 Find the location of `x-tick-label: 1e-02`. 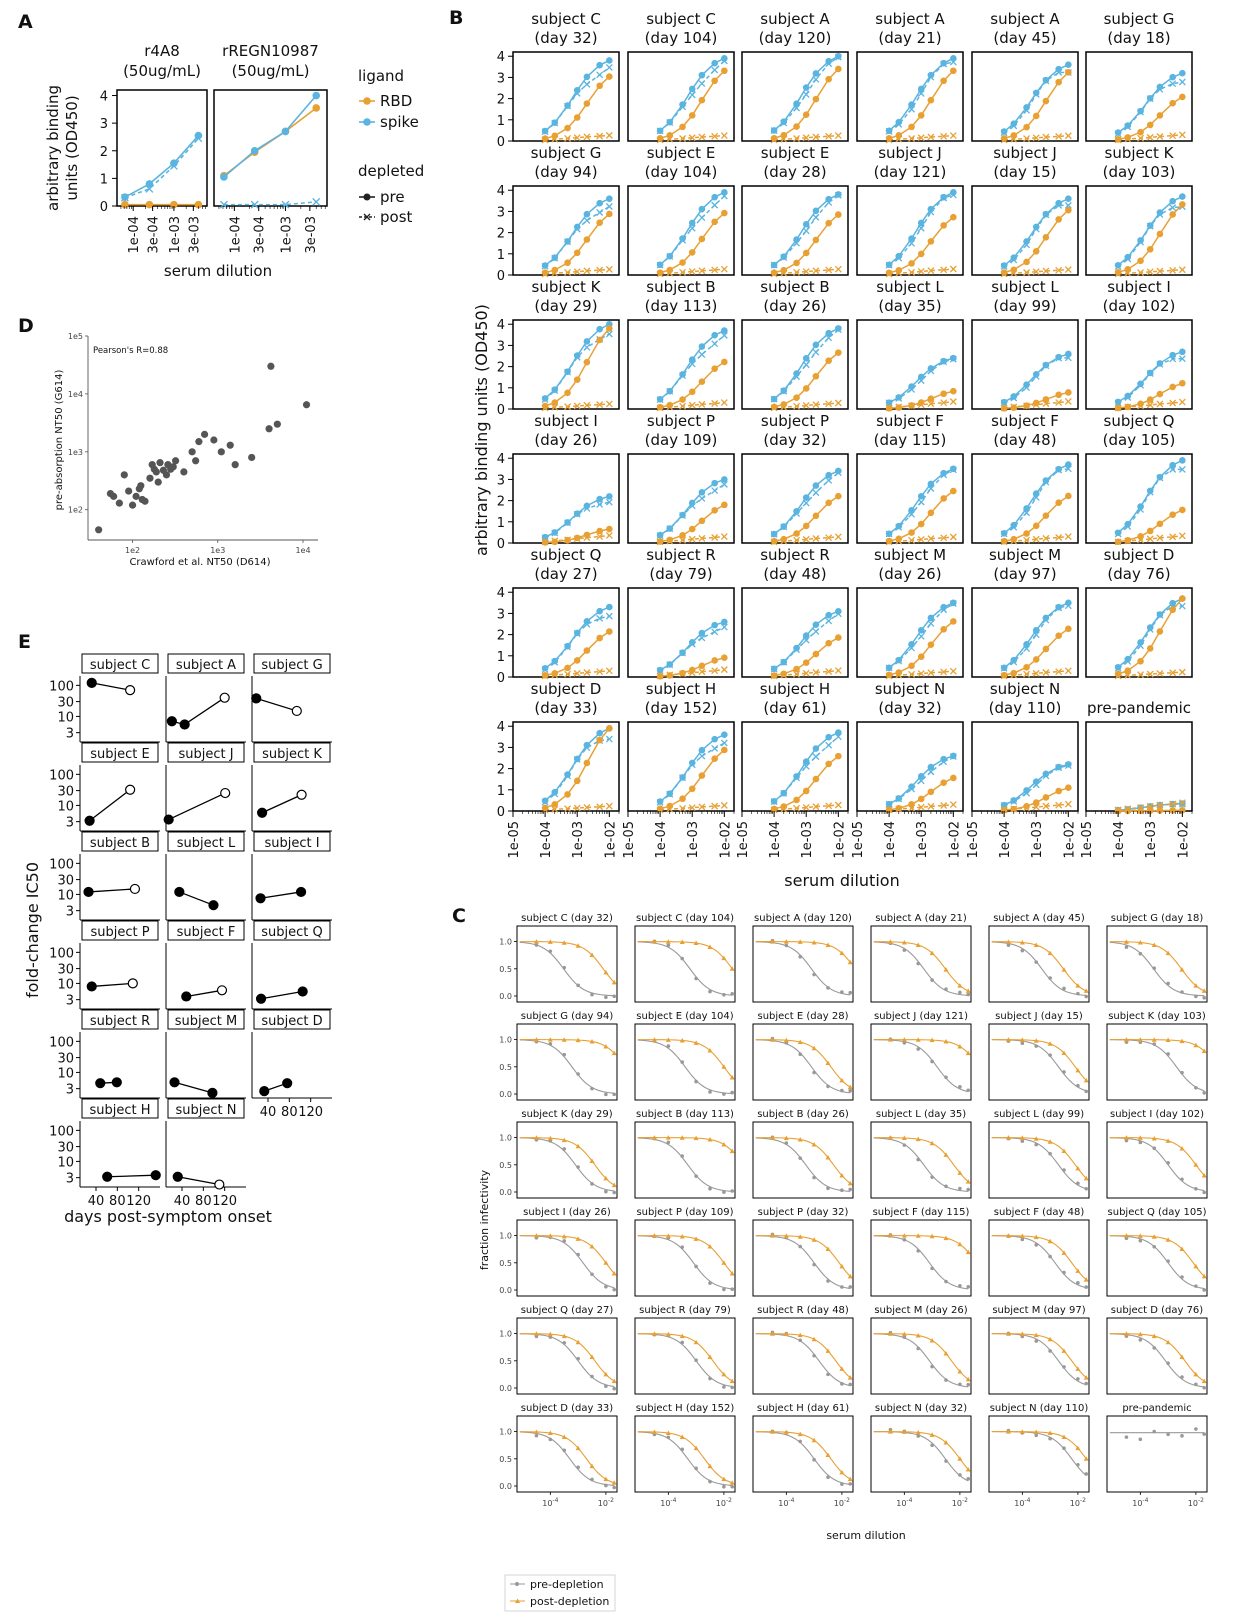

x-tick-label: 1e-02 is located at coordinates (1183, 840).